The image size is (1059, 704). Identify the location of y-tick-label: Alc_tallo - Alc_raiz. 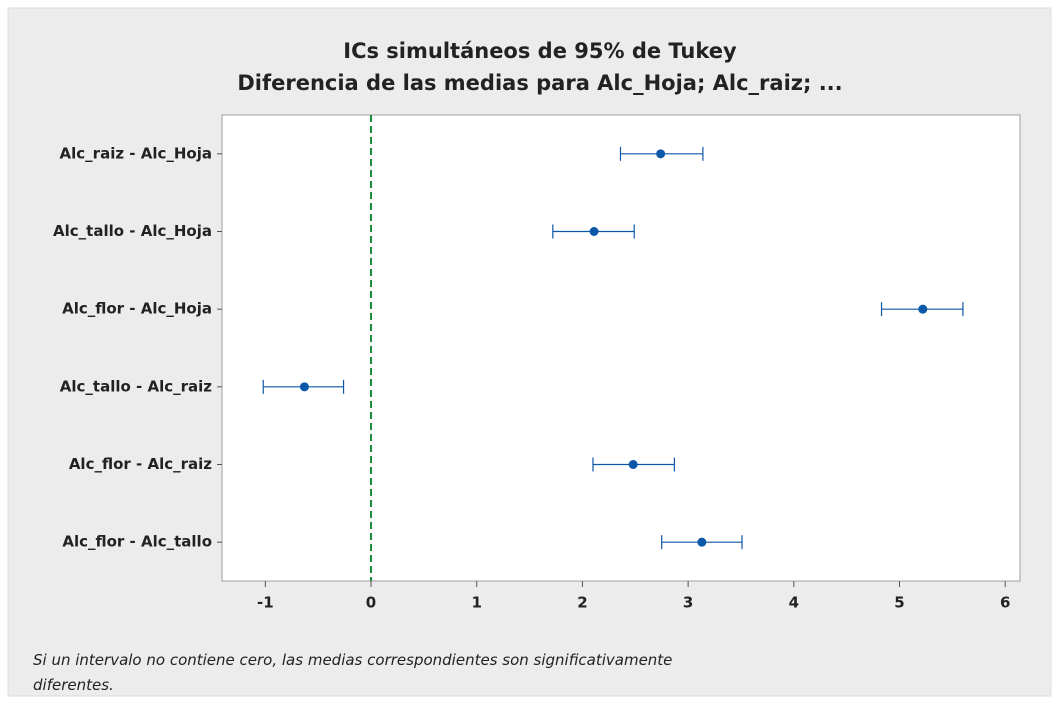
(136, 386).